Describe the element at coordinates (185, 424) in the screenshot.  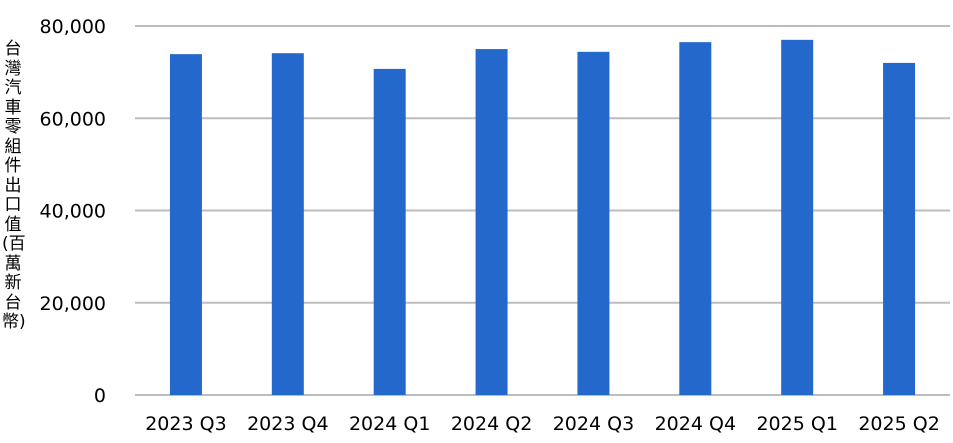
I see `x-tick-label: 2023 Q3` at that location.